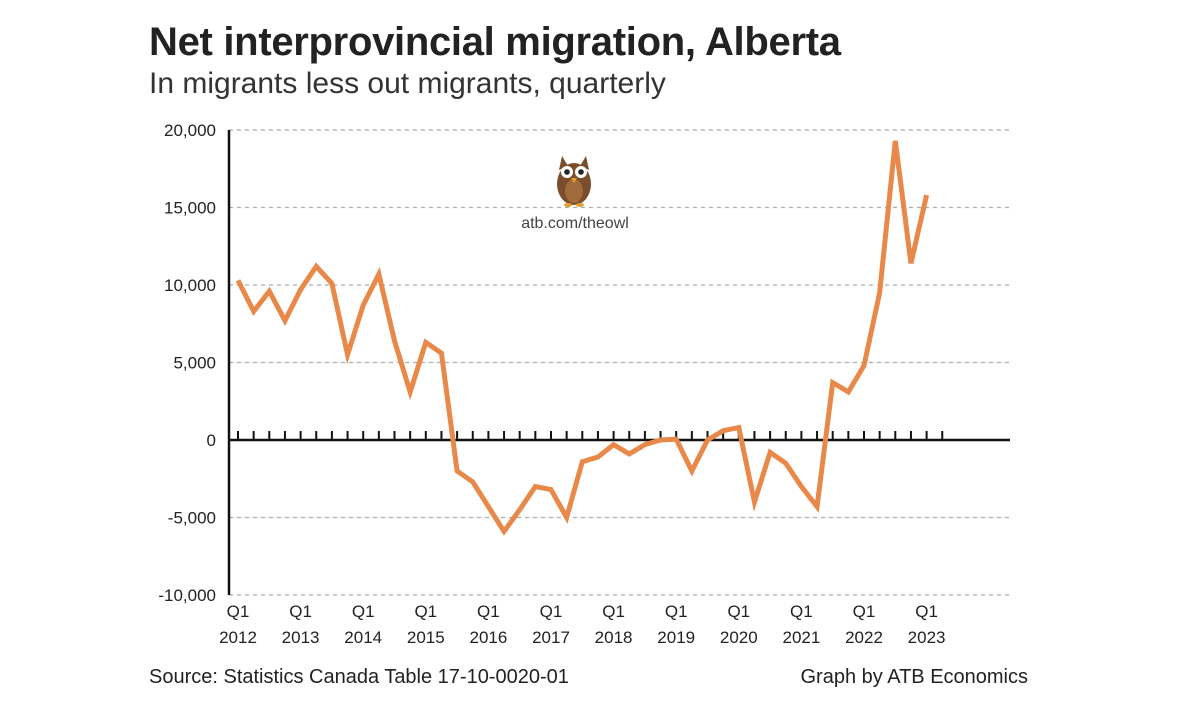 This screenshot has height=710, width=1200. What do you see at coordinates (927, 637) in the screenshot?
I see `x-tick-year: 2023` at bounding box center [927, 637].